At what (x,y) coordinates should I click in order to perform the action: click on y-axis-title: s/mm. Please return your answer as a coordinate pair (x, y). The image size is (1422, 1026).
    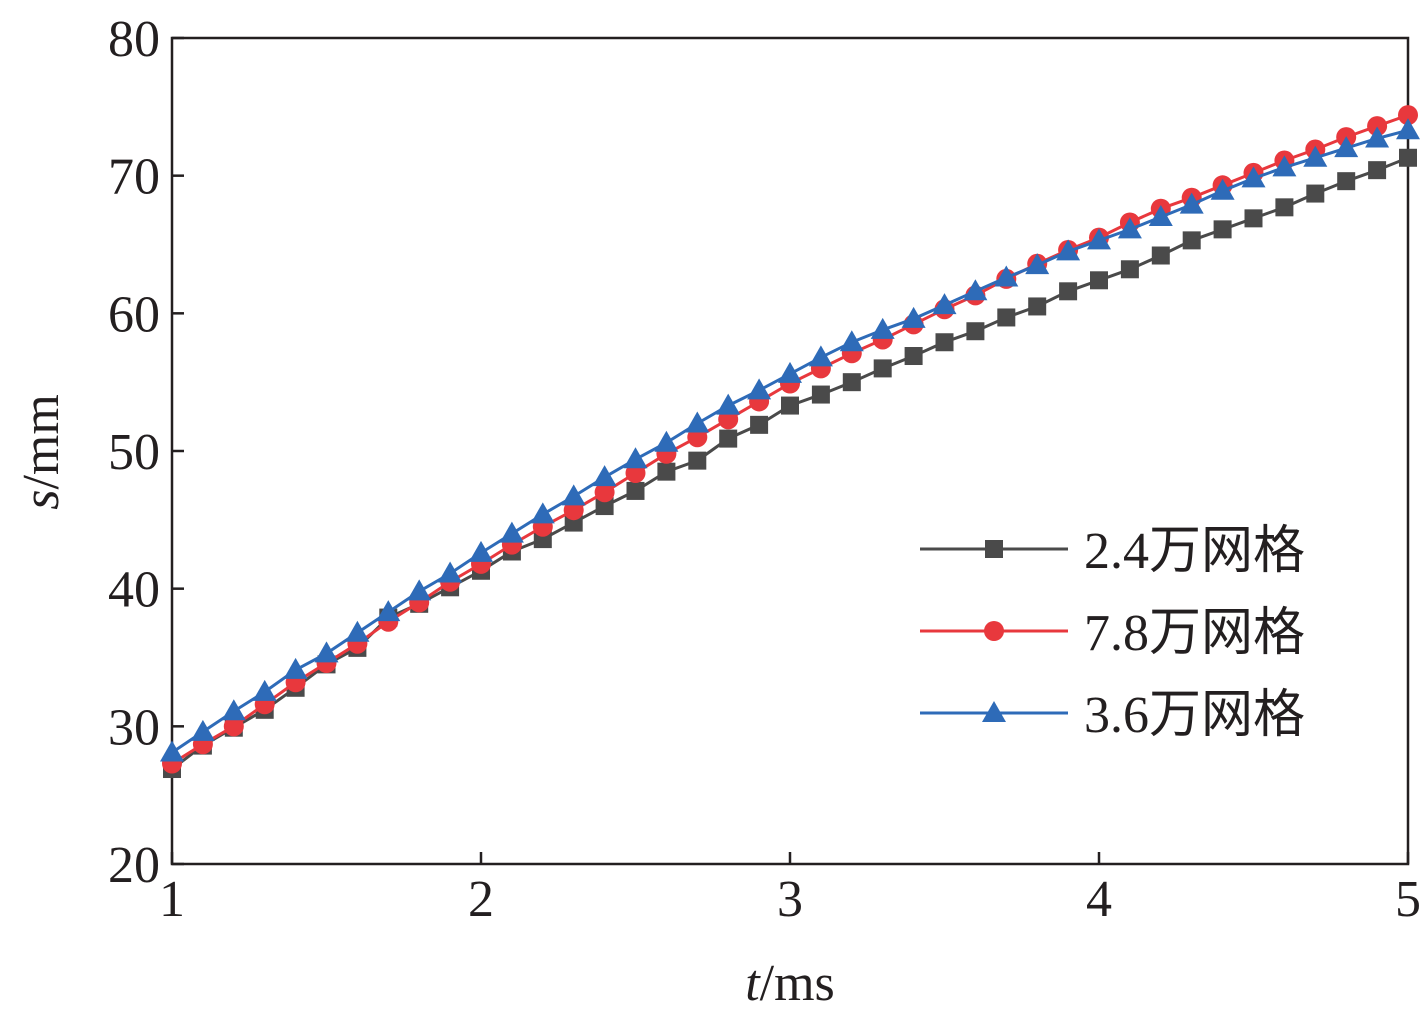
    Looking at the image, I should click on (41, 452).